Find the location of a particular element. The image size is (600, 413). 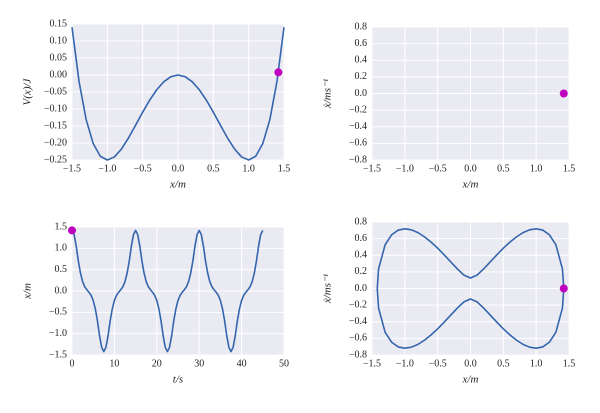

y-tick-label: −0.25 is located at coordinates (55, 159).